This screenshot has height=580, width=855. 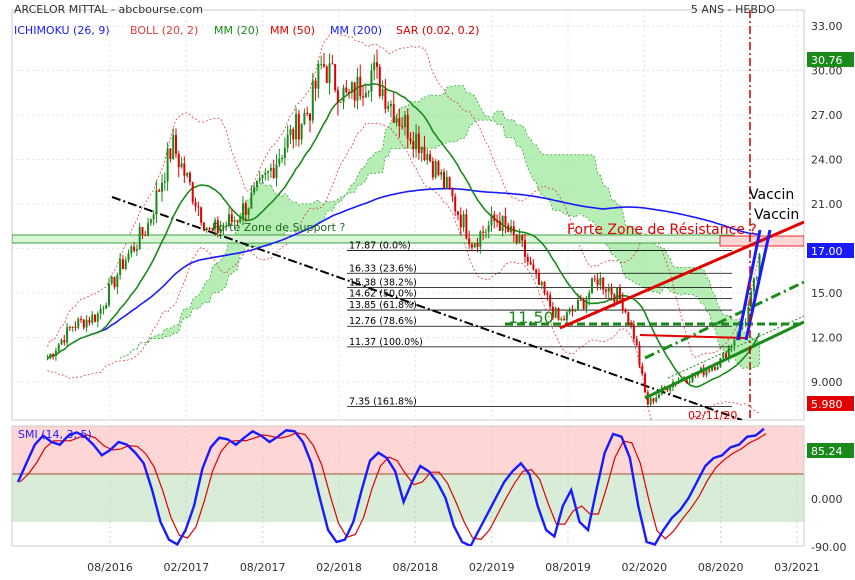 I want to click on last-price-value: 30.76, so click(x=827, y=60).